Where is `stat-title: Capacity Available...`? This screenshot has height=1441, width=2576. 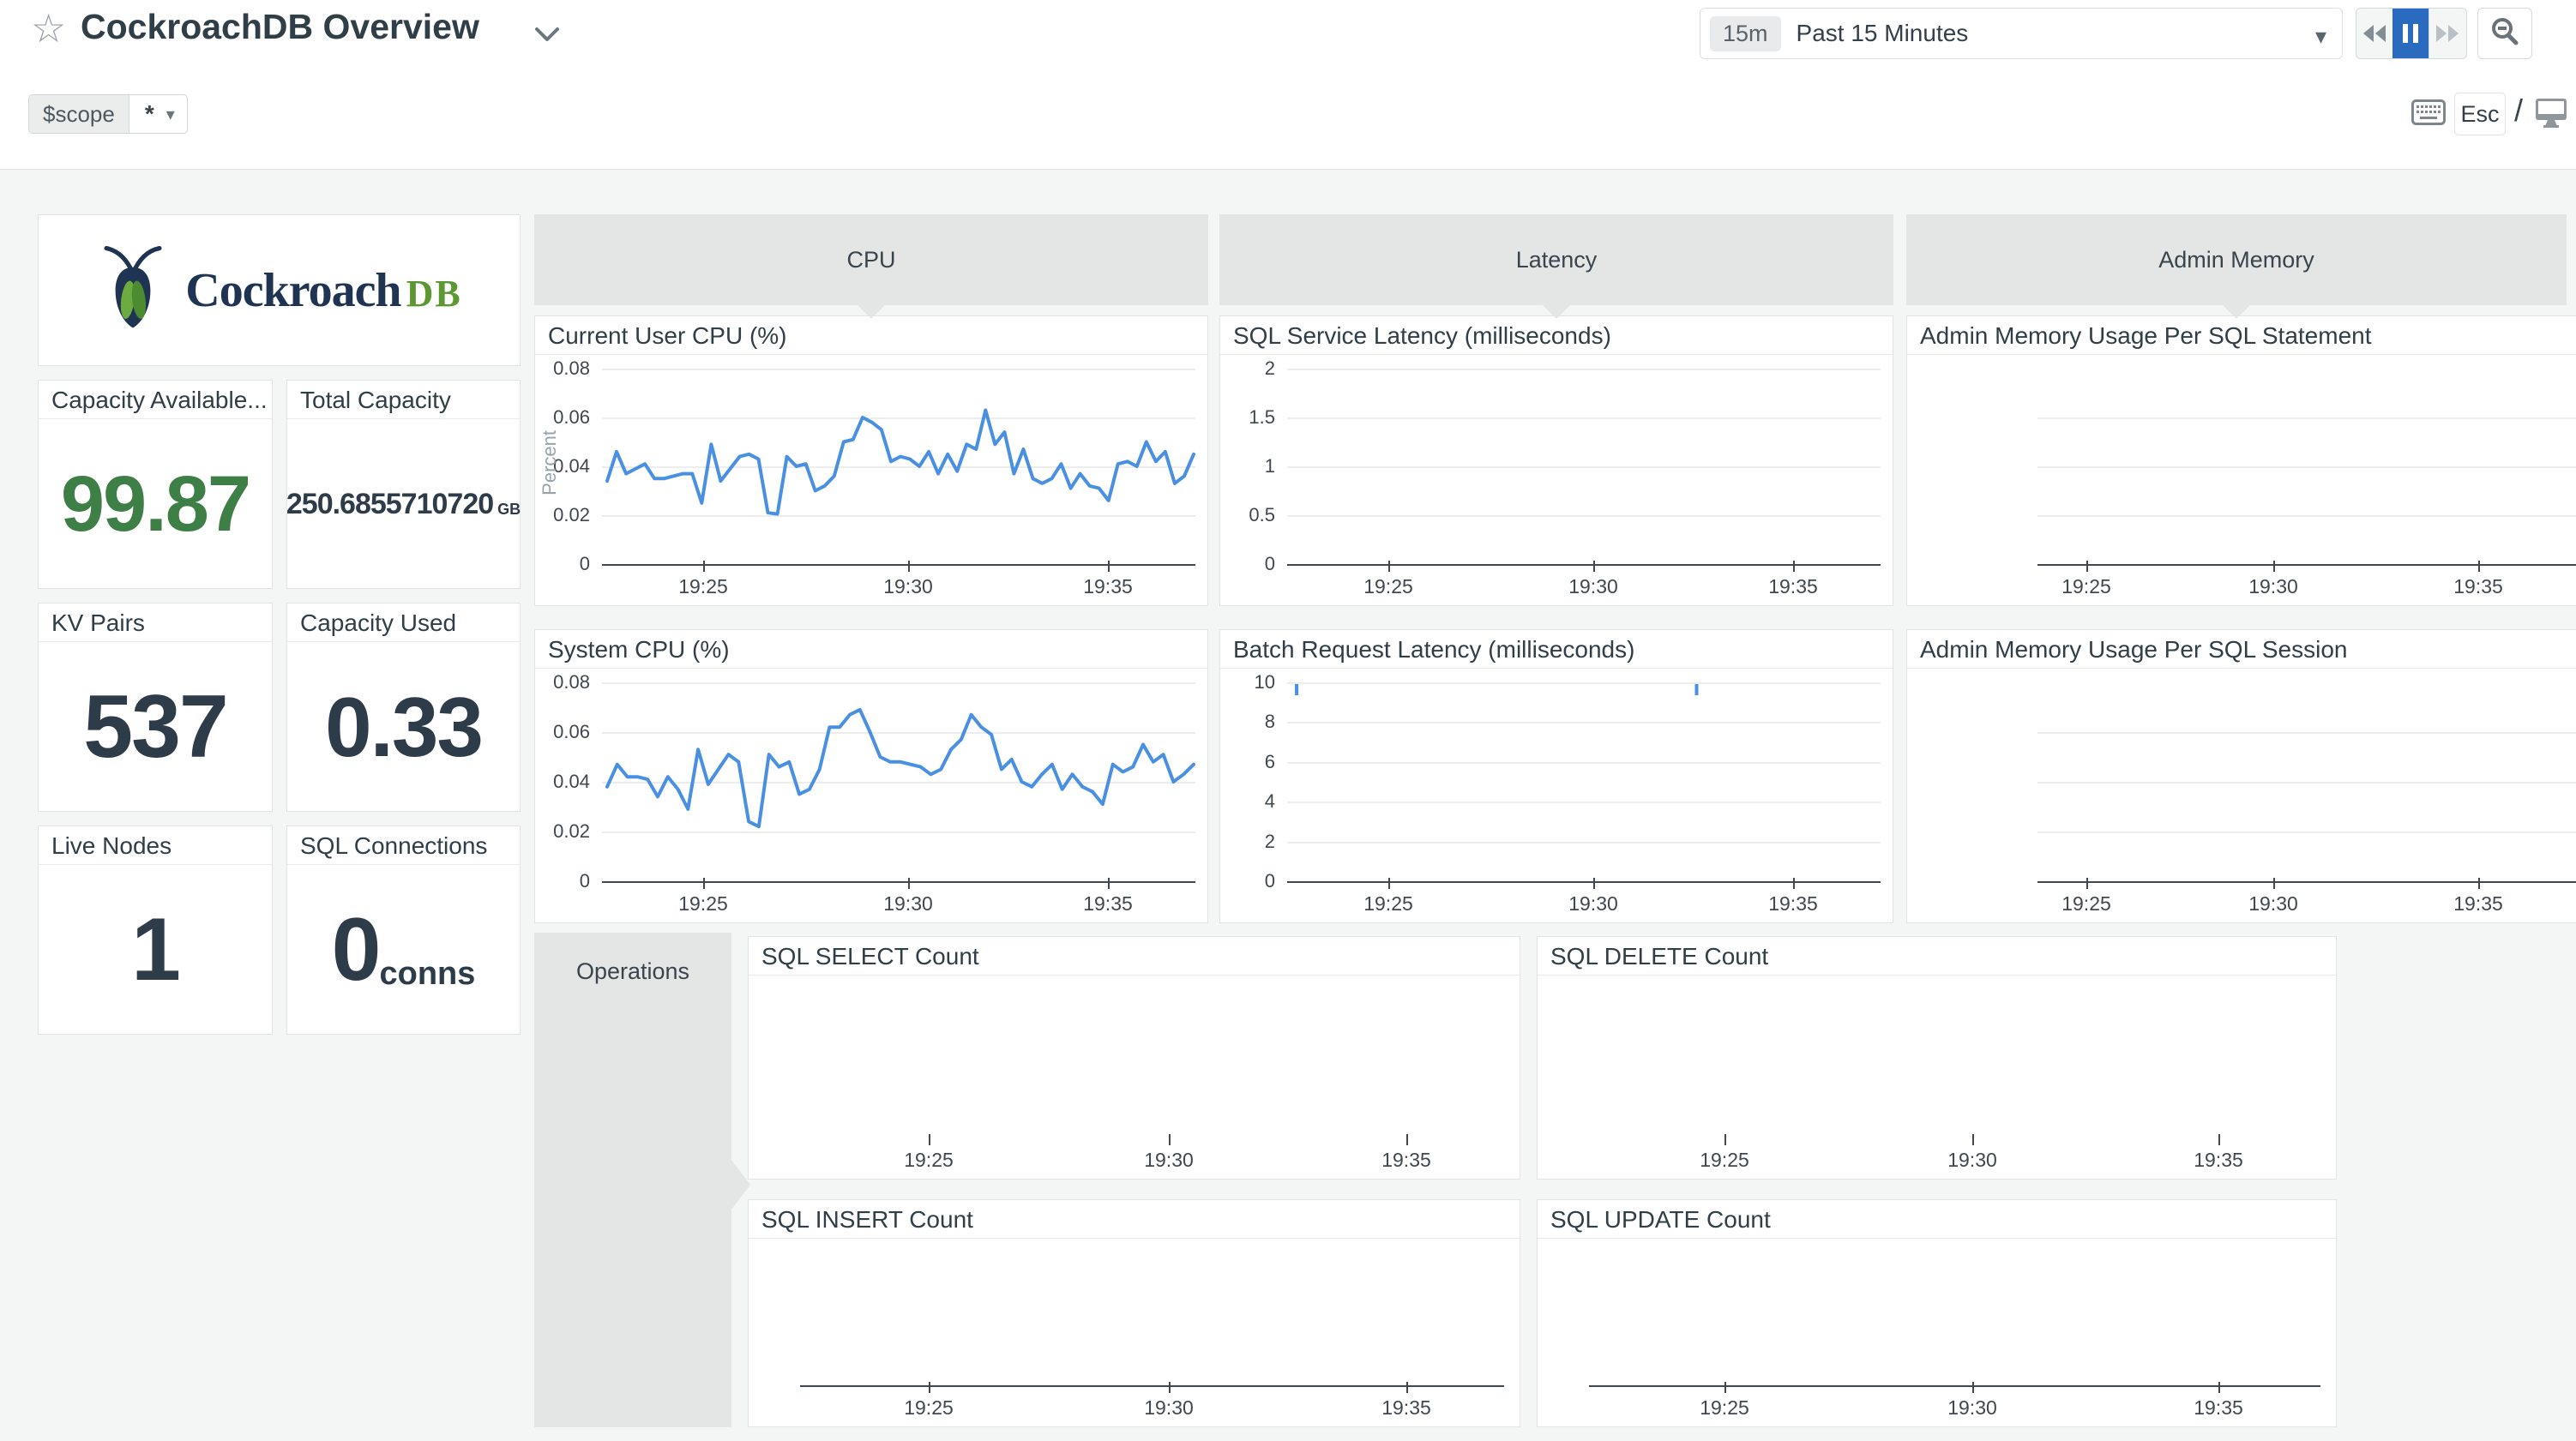
stat-title: Capacity Available... is located at coordinates (155, 400).